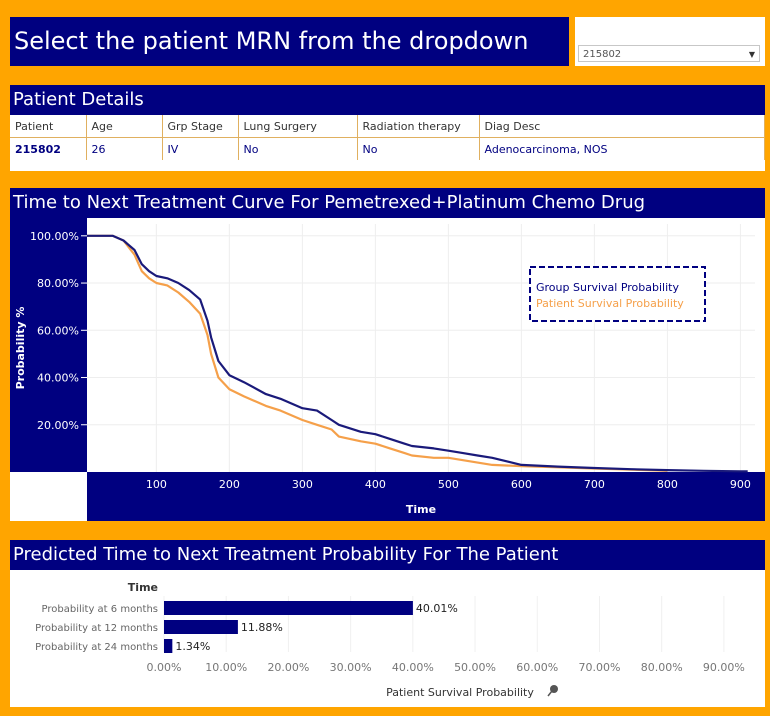 This screenshot has height=720, width=782. What do you see at coordinates (262, 627) in the screenshot?
I see `bar-value-label: 11.88%` at bounding box center [262, 627].